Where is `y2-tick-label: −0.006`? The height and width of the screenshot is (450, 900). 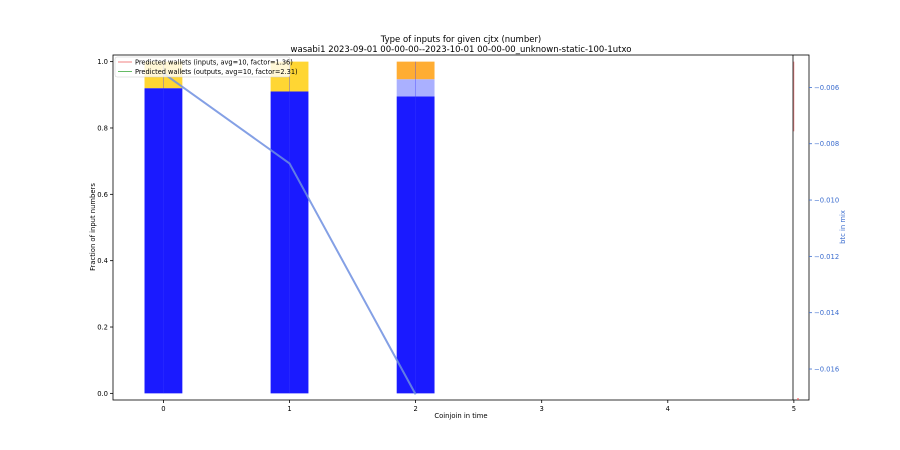 y2-tick-label: −0.006 is located at coordinates (826, 88).